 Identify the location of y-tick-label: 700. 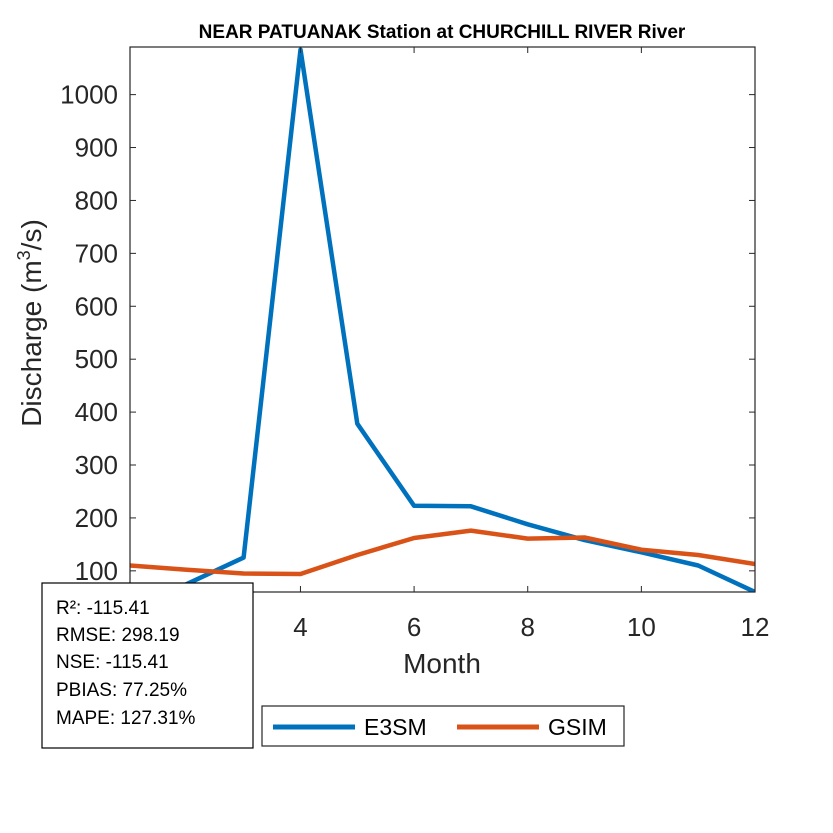
(96, 253).